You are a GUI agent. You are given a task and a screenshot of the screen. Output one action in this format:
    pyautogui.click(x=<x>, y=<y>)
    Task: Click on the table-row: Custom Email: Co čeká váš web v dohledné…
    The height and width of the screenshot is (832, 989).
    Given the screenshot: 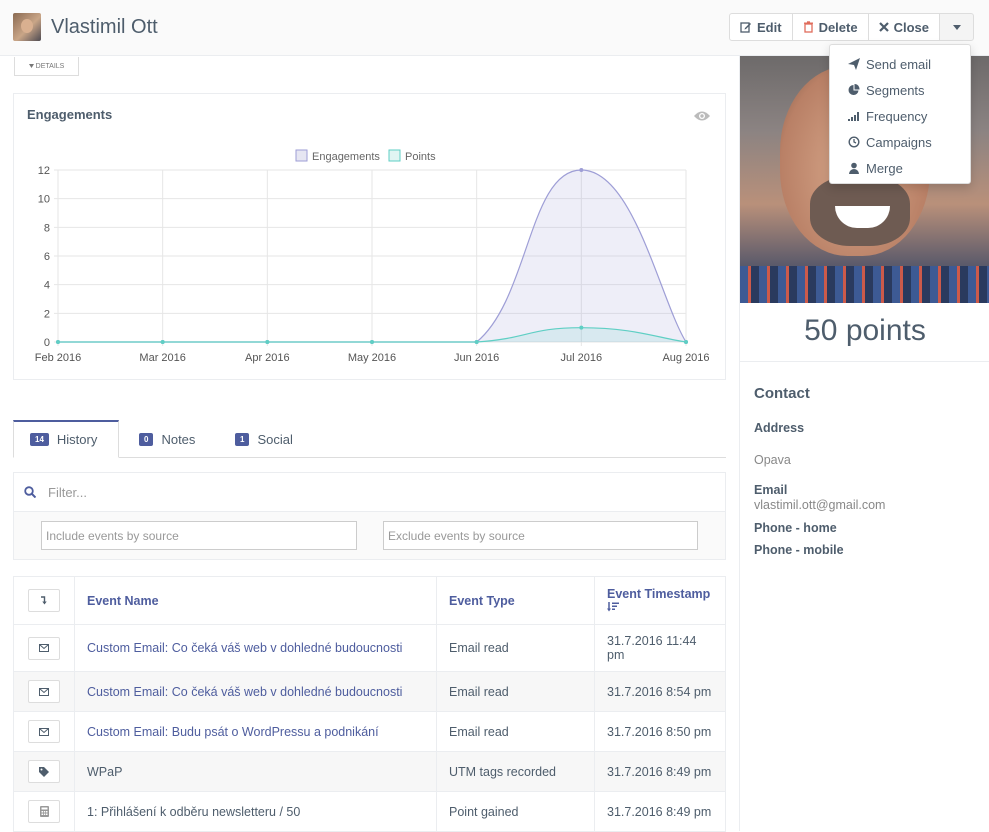 What is the action you would take?
    pyautogui.click(x=369, y=648)
    